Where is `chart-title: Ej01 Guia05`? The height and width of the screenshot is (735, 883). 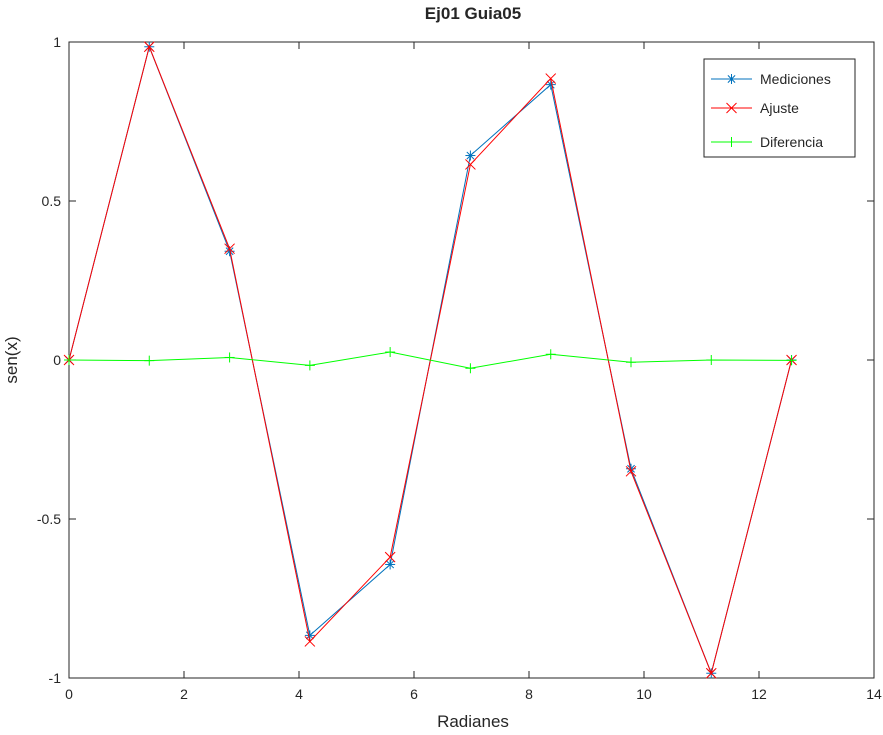
chart-title: Ej01 Guia05 is located at coordinates (473, 13).